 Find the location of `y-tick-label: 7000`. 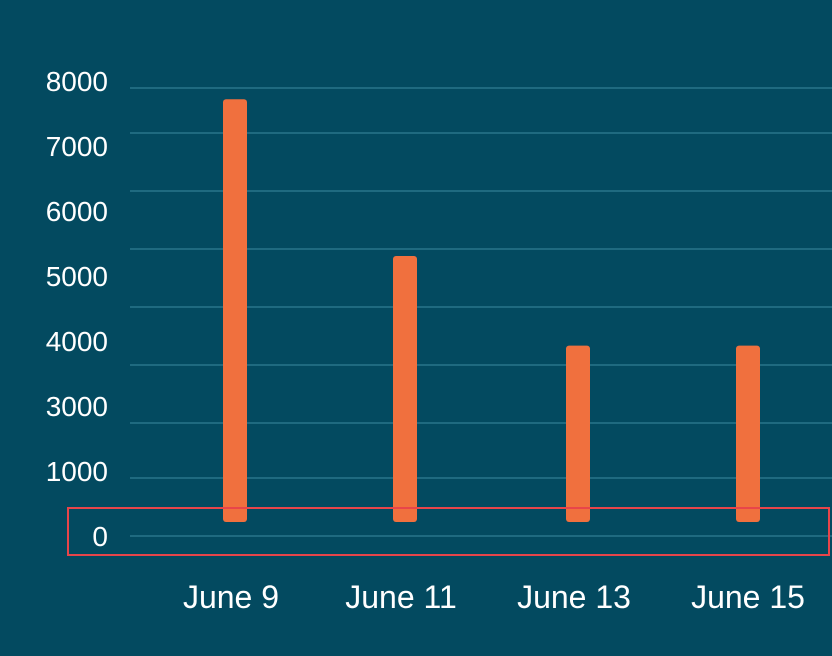

y-tick-label: 7000 is located at coordinates (77, 146).